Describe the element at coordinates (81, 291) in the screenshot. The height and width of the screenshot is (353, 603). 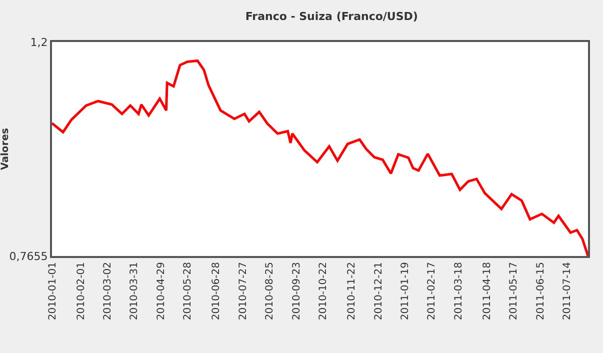
I see `x-tick-label: 2010-02-01` at that location.